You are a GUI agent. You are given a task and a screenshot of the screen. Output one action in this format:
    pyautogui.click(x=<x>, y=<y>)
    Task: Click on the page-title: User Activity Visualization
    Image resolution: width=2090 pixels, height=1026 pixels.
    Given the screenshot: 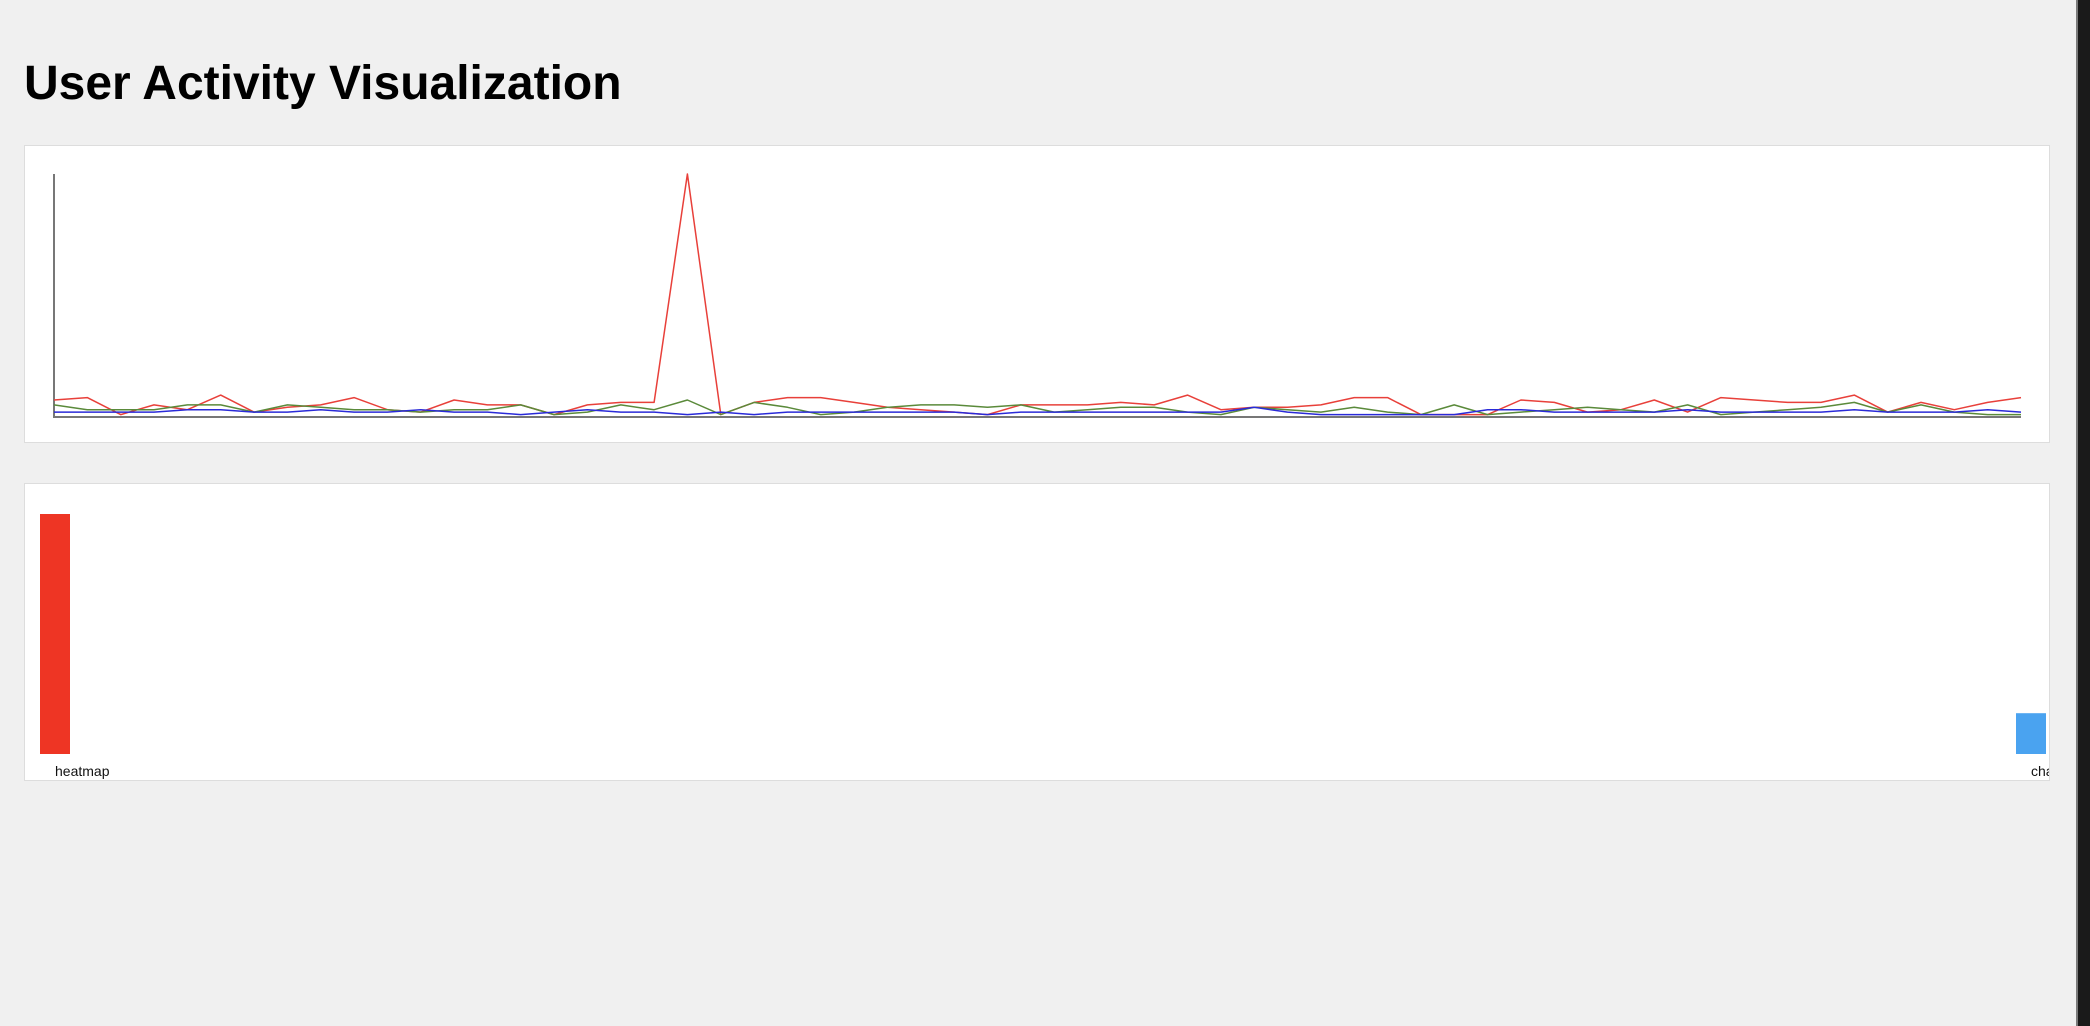 What is the action you would take?
    pyautogui.click(x=323, y=83)
    